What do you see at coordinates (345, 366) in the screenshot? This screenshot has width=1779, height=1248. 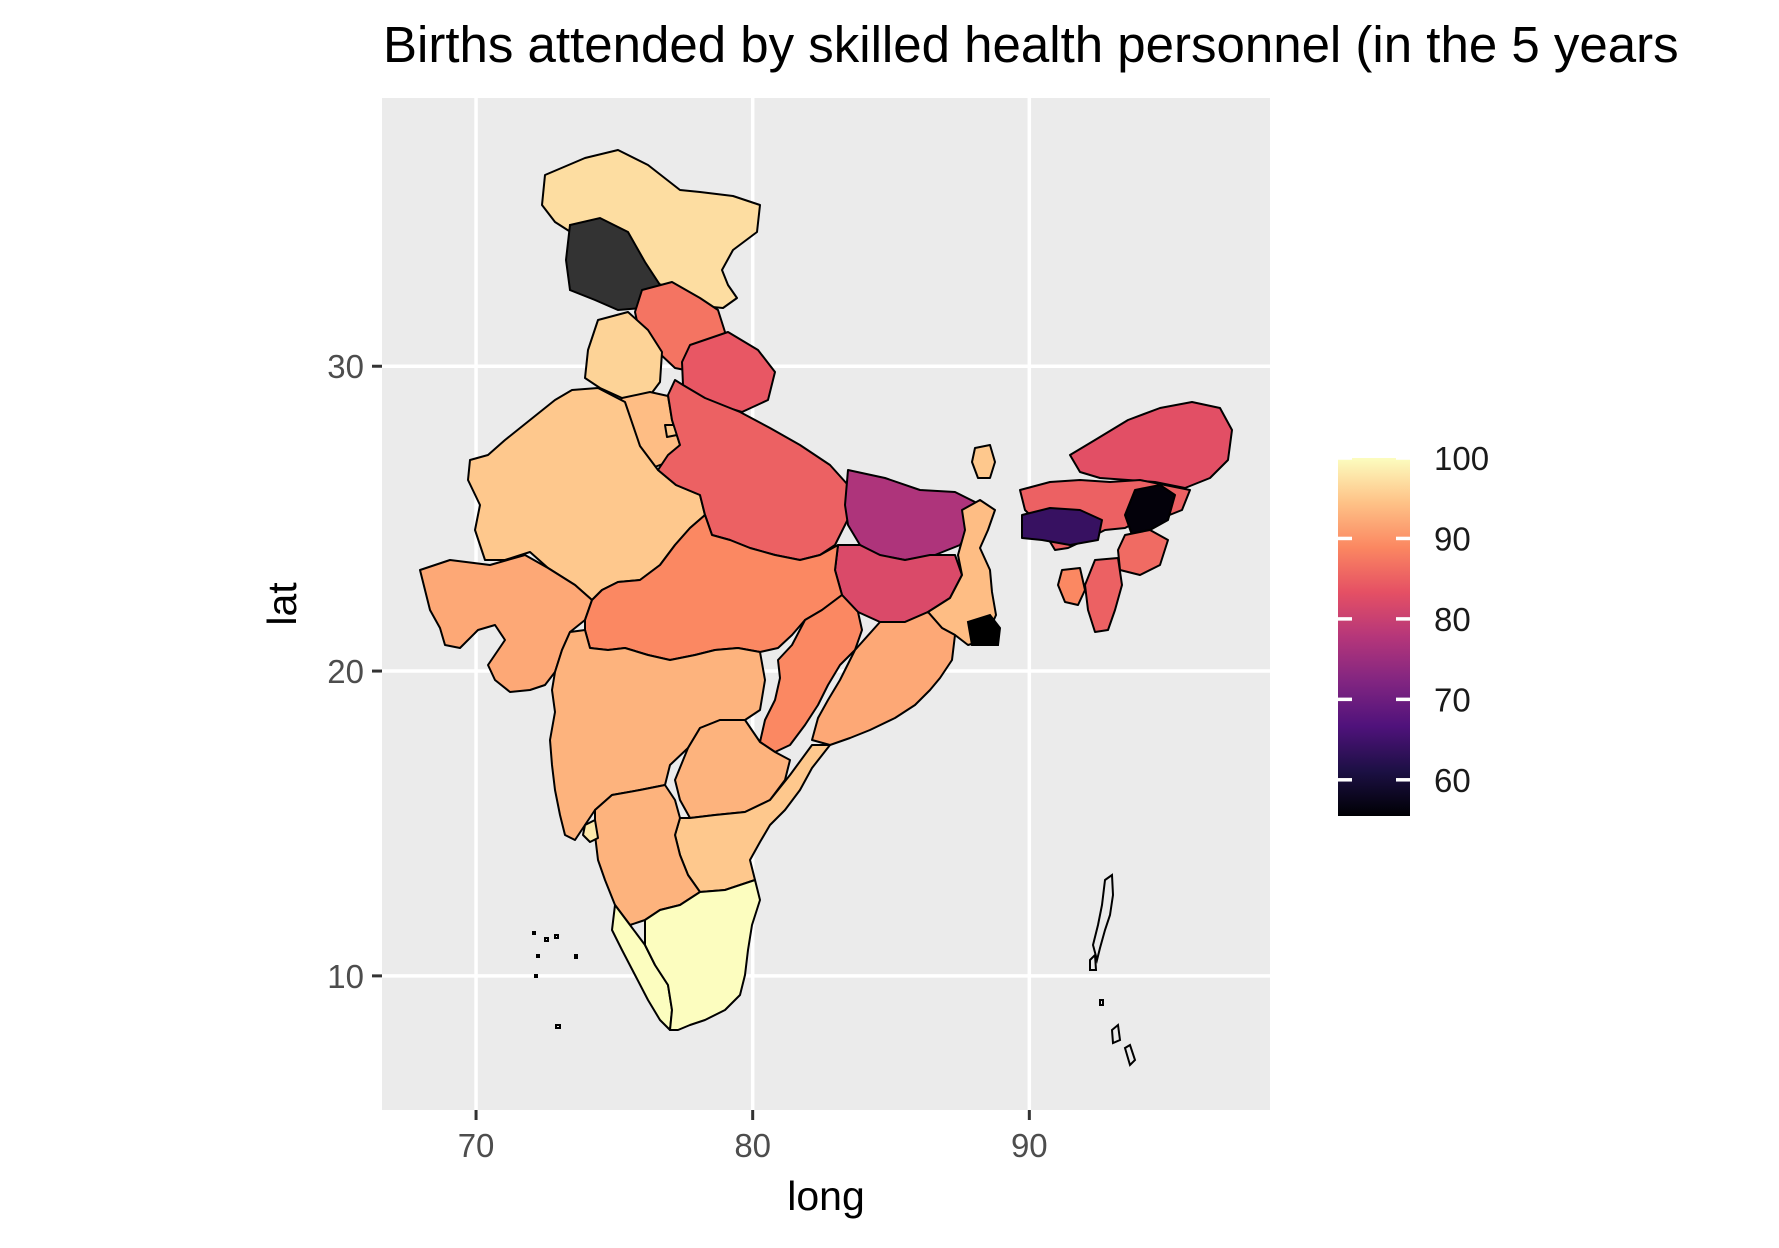 I see `y-tick-label: 30` at bounding box center [345, 366].